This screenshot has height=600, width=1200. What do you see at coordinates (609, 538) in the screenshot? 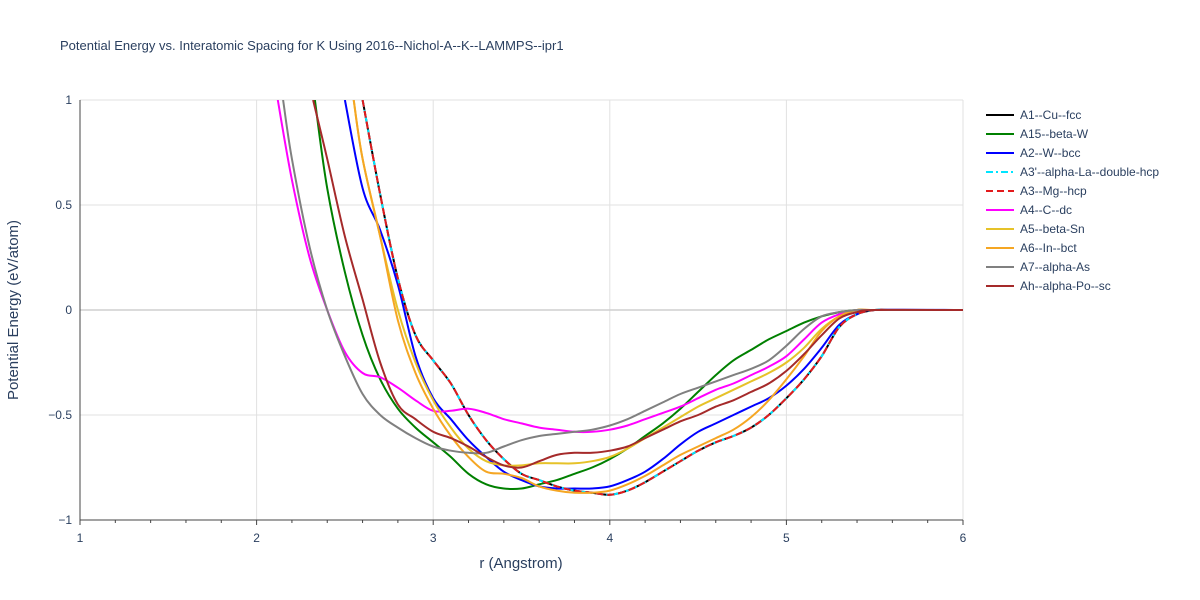
I see `x-tick-label: 4` at bounding box center [609, 538].